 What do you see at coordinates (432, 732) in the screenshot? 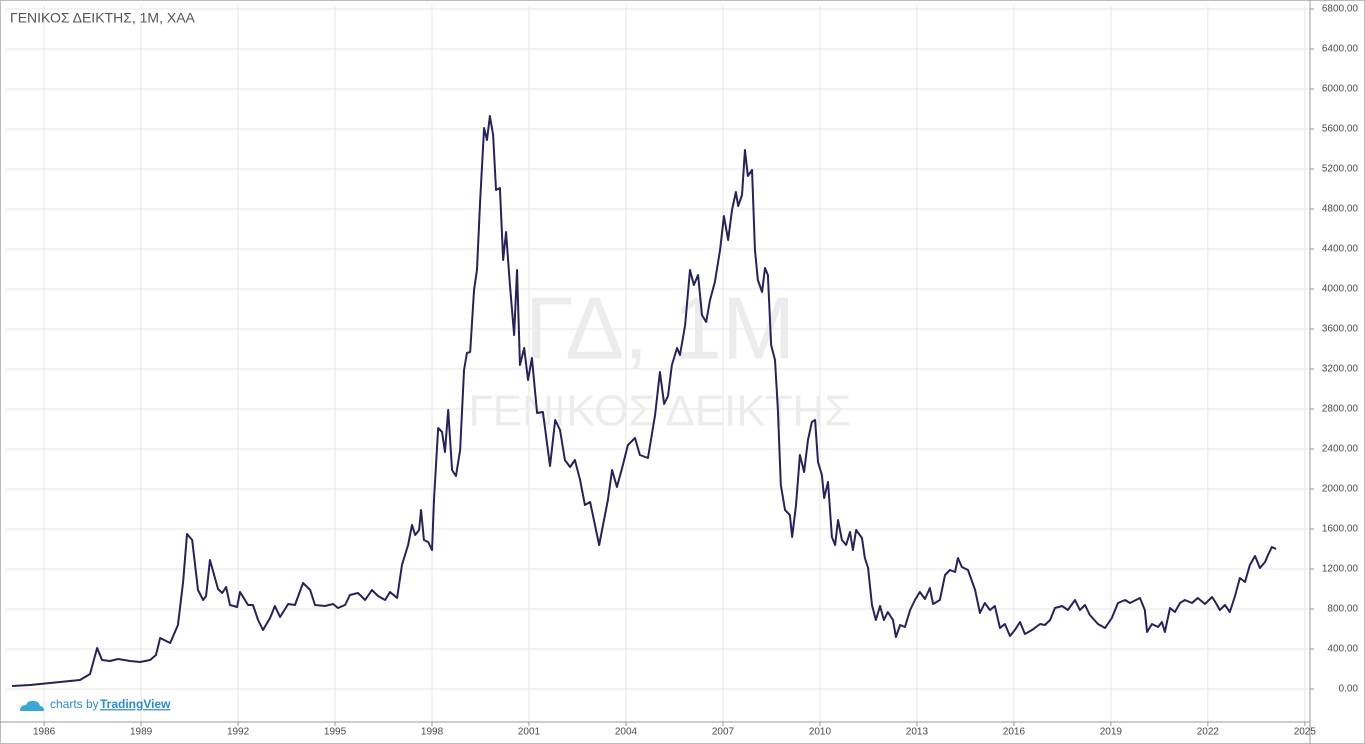
I see `x-tick-label: 1998` at bounding box center [432, 732].